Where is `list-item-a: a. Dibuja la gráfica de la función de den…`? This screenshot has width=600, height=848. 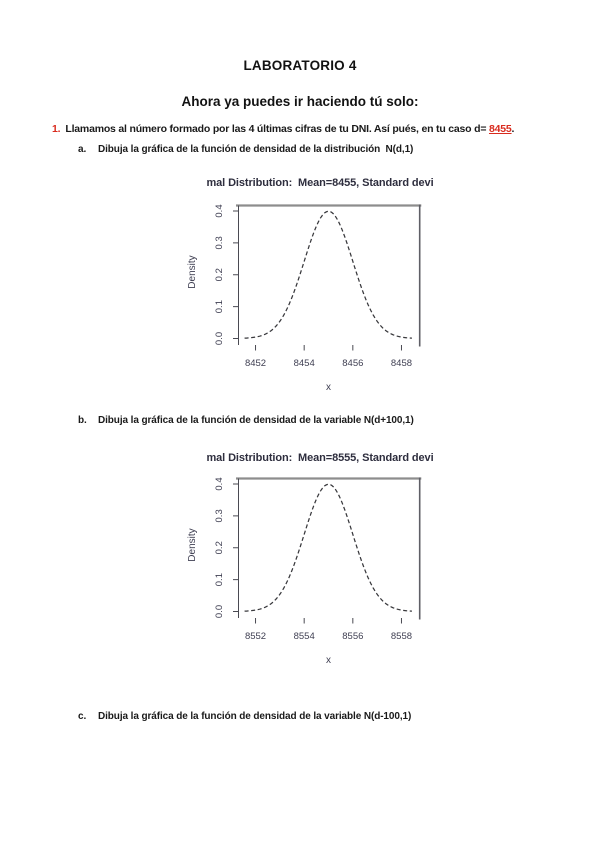 list-item-a: a. Dibuja la gráfica de la función de den… is located at coordinates (245, 149).